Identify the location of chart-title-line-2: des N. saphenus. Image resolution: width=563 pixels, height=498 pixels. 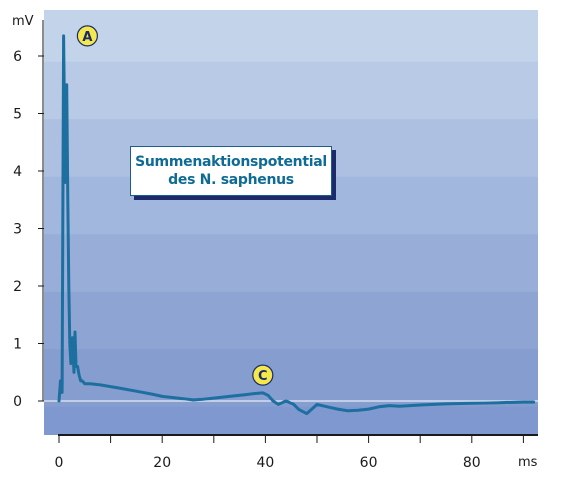
(231, 180).